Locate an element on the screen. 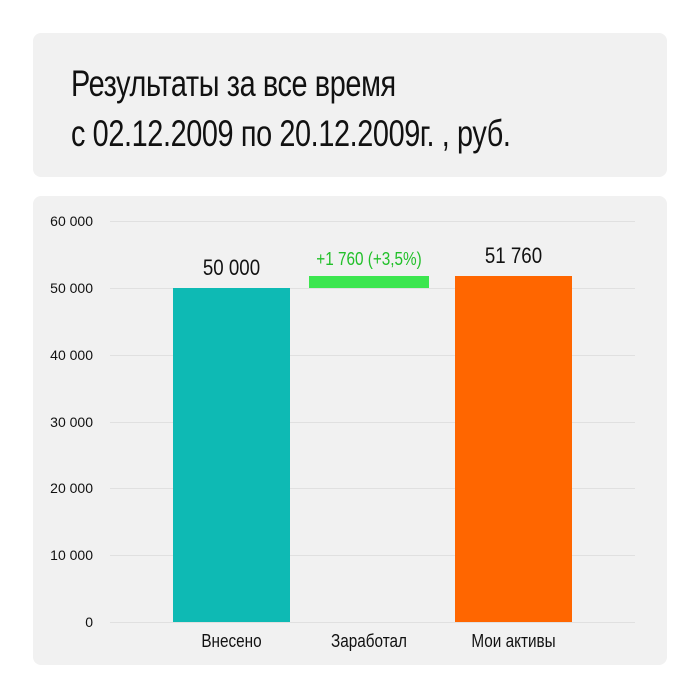  bar-value-label: 51 760 is located at coordinates (513, 255).